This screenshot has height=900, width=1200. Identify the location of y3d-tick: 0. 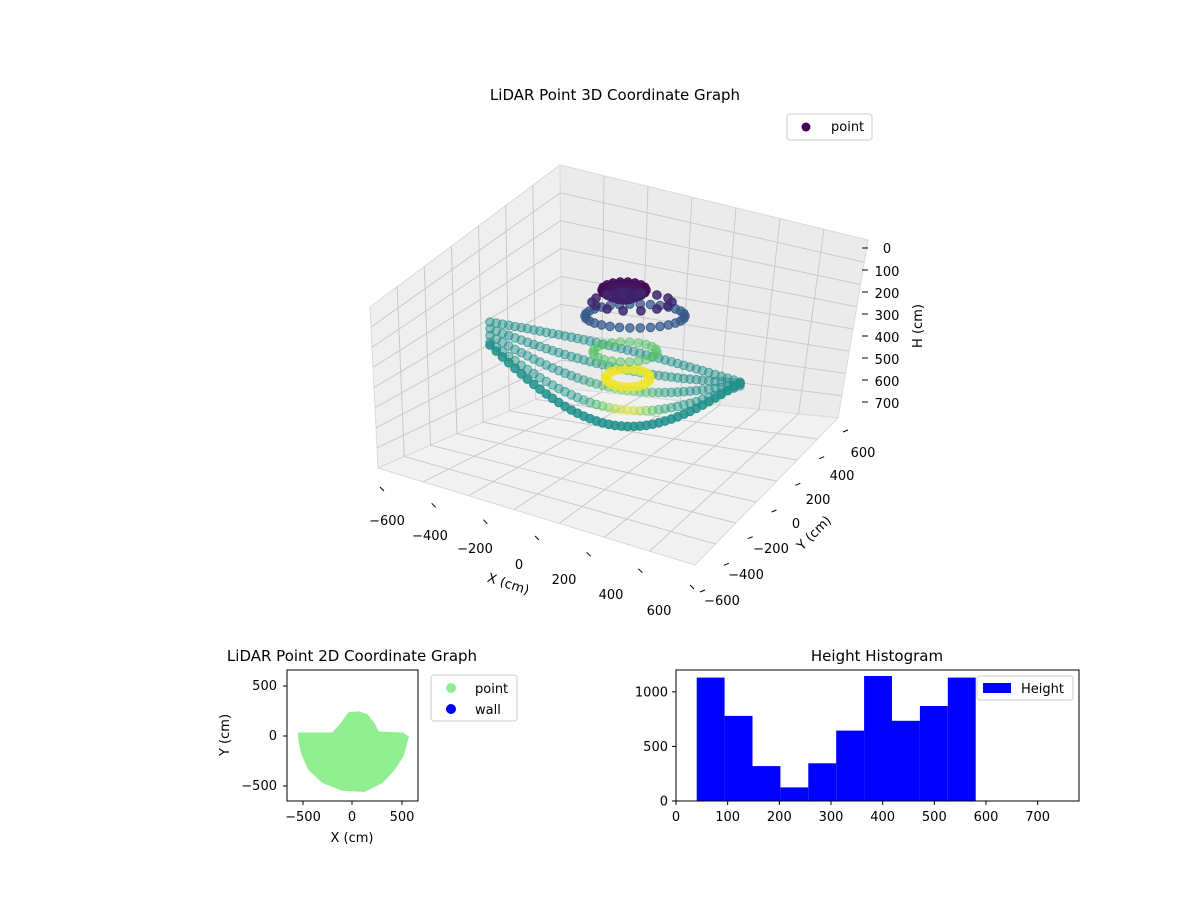
(796, 524).